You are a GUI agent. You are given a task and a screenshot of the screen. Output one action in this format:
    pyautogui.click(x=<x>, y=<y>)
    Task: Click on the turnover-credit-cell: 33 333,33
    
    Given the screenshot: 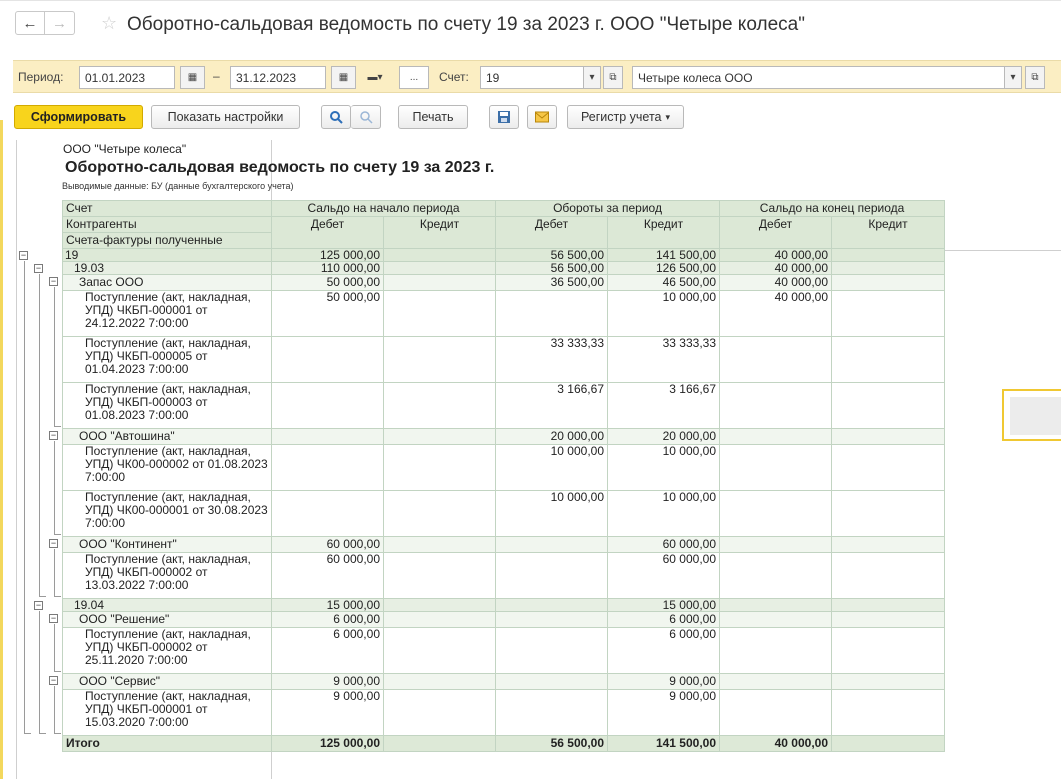 What is the action you would take?
    pyautogui.click(x=663, y=359)
    